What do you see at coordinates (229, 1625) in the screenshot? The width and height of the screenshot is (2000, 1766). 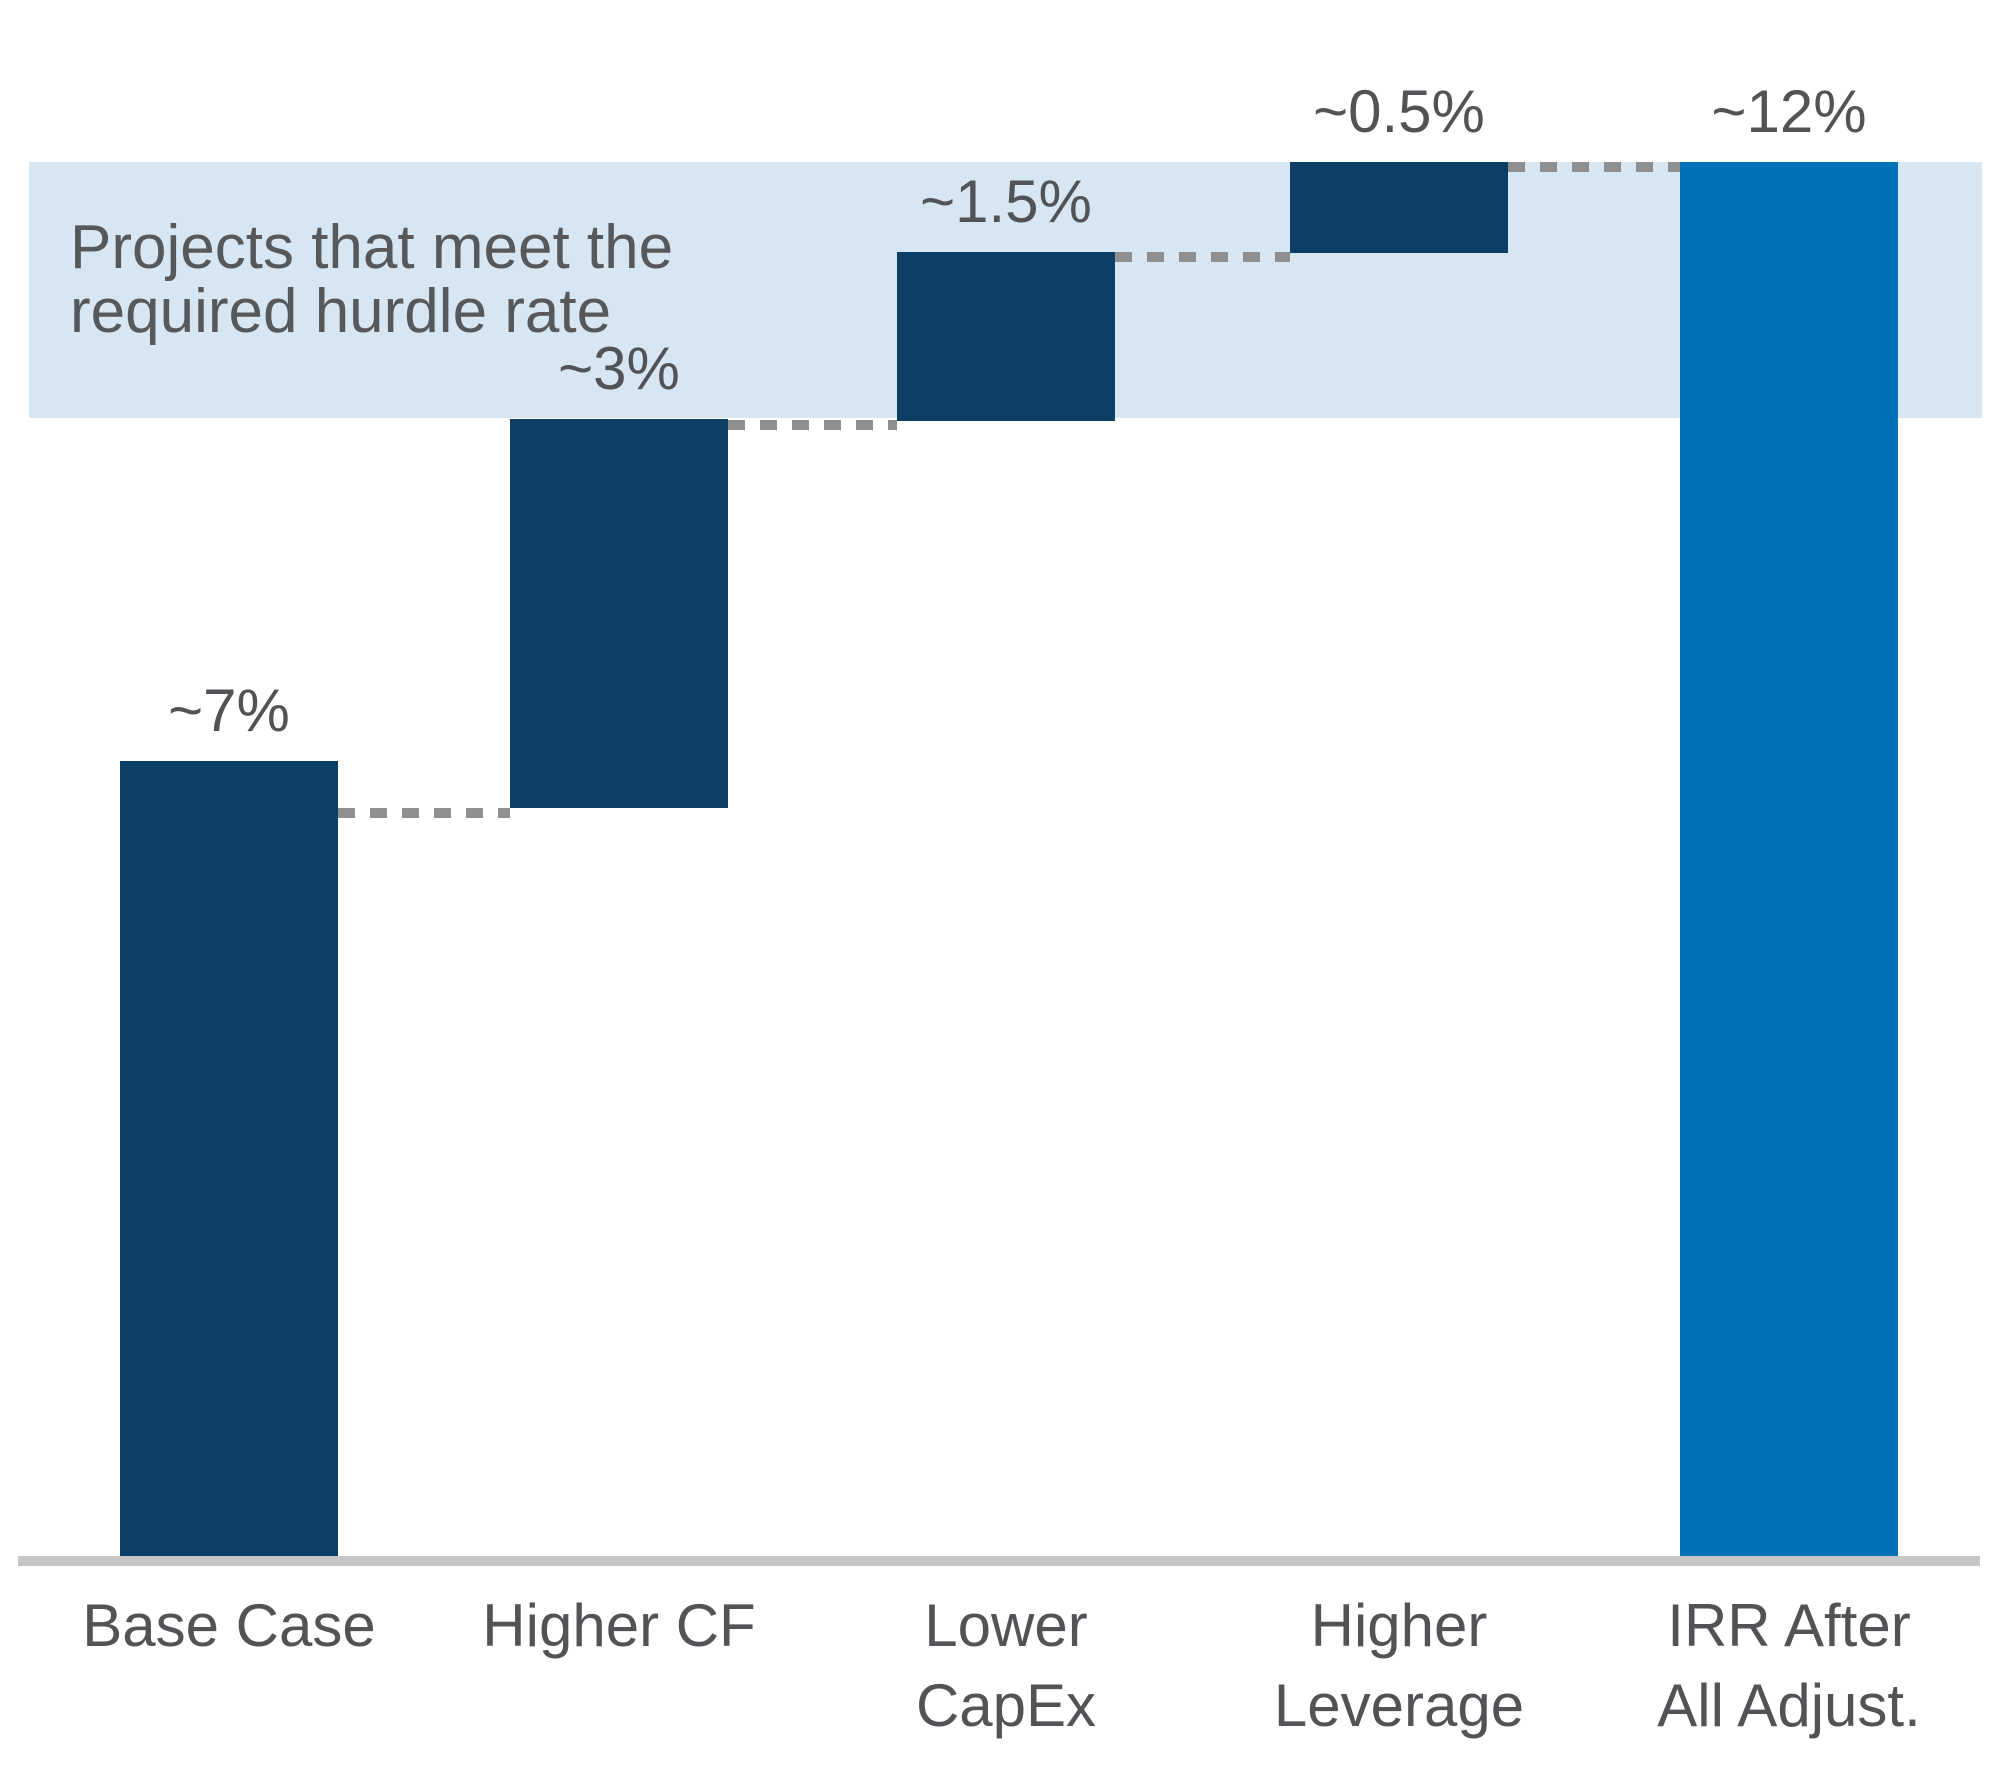 I see `category-label-base-case: Base Case` at bounding box center [229, 1625].